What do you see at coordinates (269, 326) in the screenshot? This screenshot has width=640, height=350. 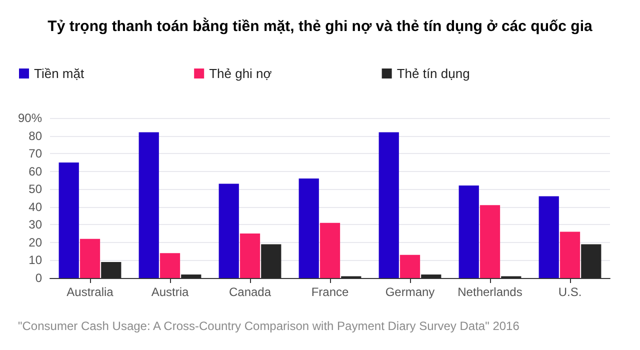 I see `text: "Consumer Cash Usage: A Cross-Country Comparison with Payment Diary Survey Data" 2016` at bounding box center [269, 326].